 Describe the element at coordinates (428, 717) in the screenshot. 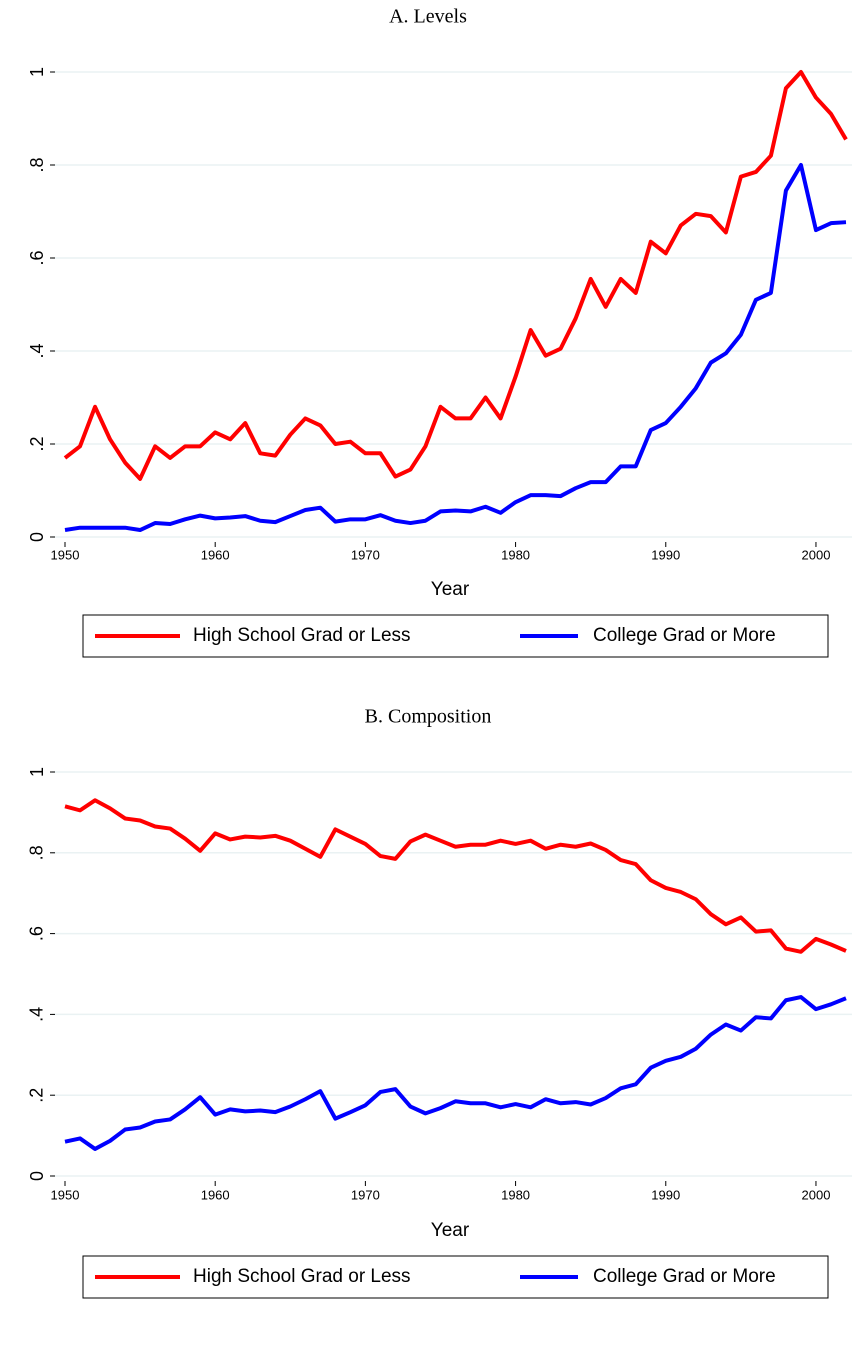

I see `chart-title: B. Composition` at that location.